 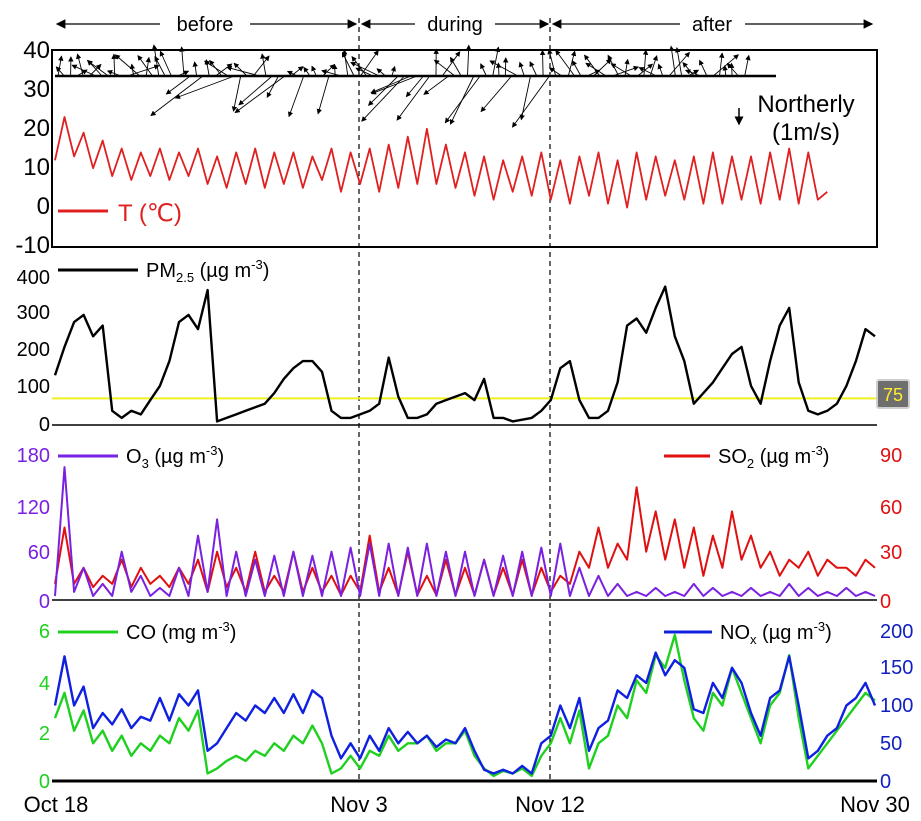 I want to click on nox-legend: NOx (µg m-3), so click(x=748, y=633).